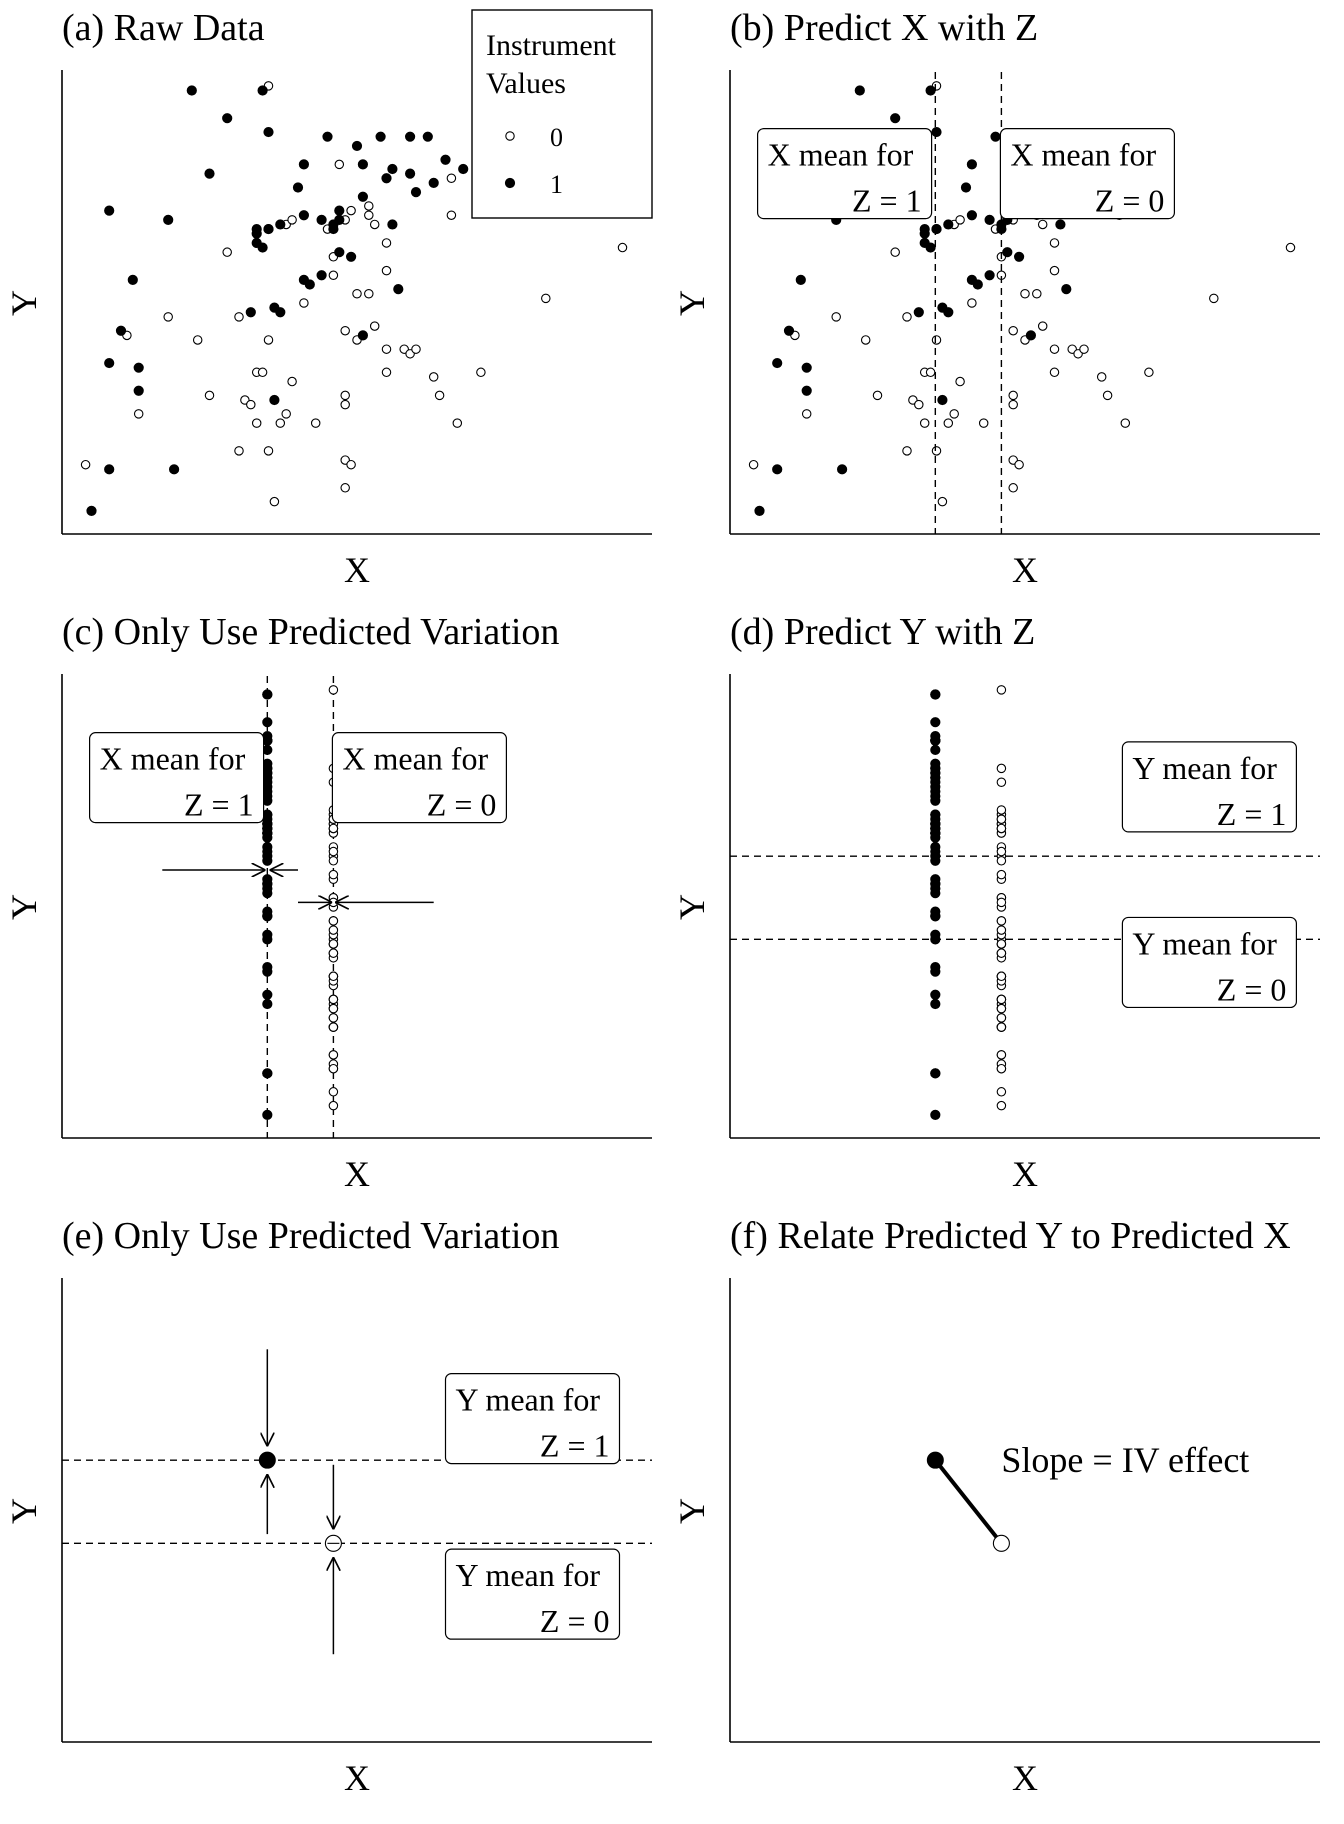 The height and width of the screenshot is (1824, 1344). What do you see at coordinates (1130, 201) in the screenshot?
I see `annotation-x-mean-z0-line-2: Z = 0` at bounding box center [1130, 201].